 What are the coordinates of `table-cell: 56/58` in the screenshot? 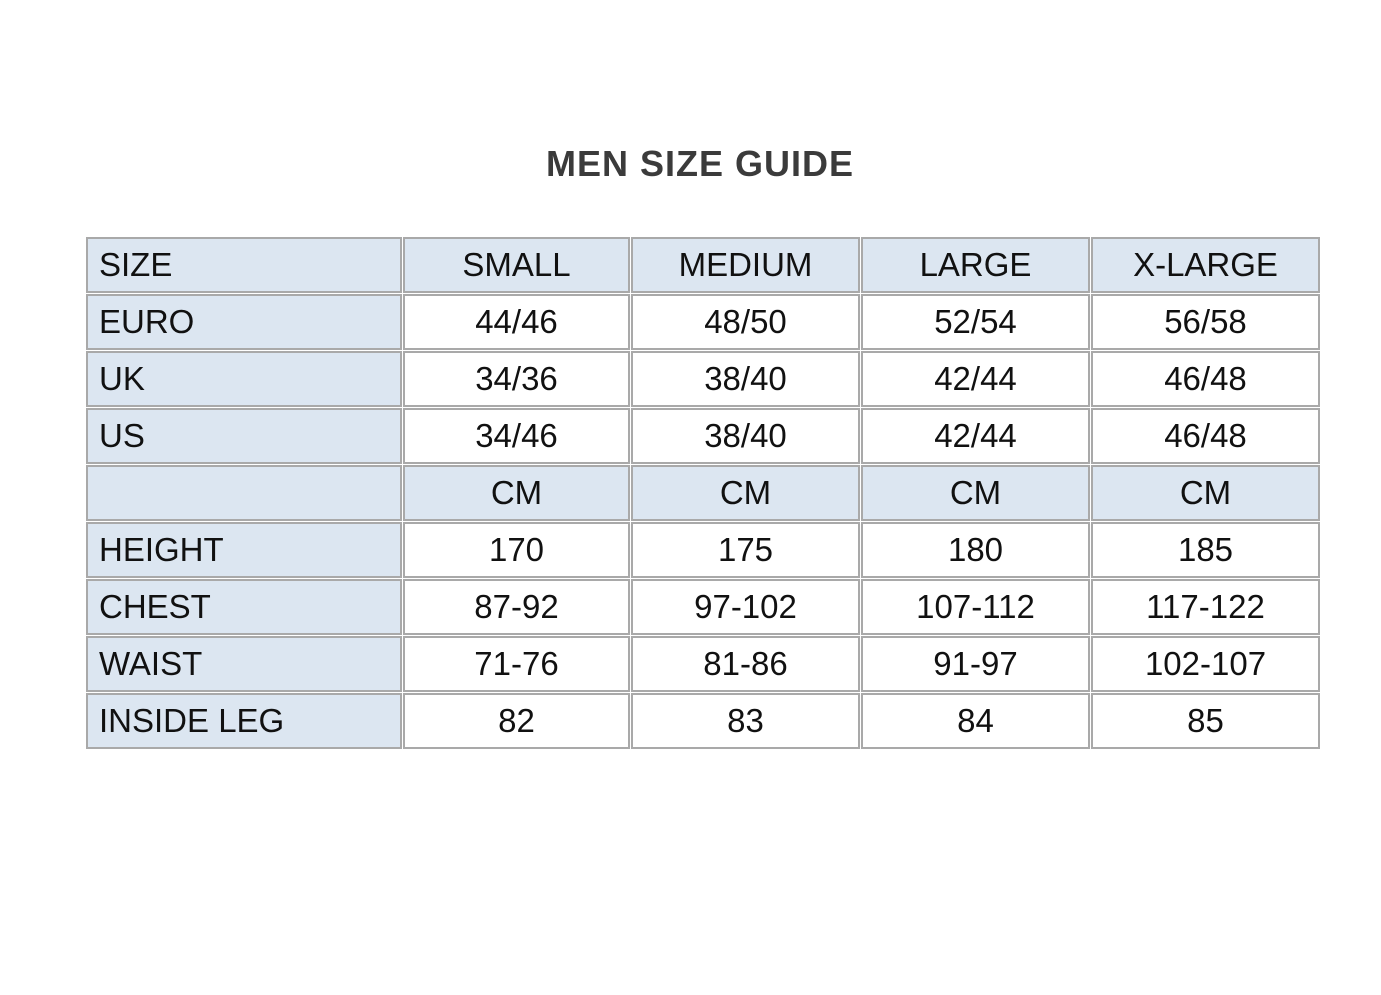 It's located at (1205, 322).